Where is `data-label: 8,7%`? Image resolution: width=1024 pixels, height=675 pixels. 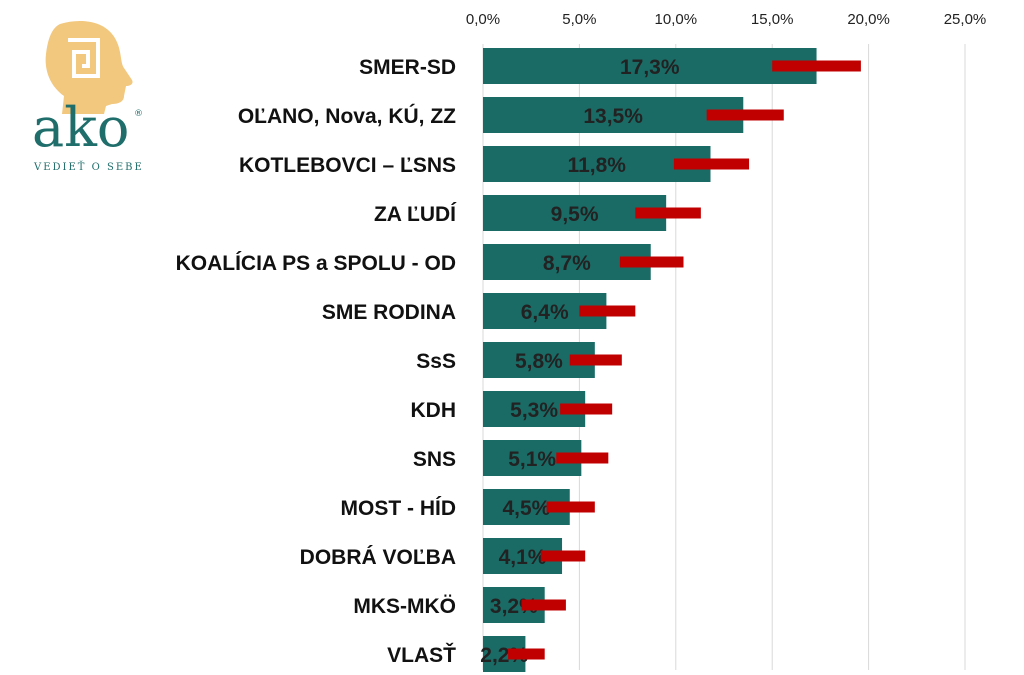 data-label: 8,7% is located at coordinates (567, 263).